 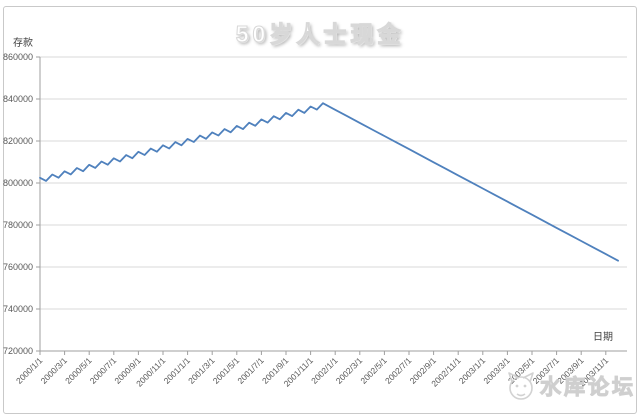 What do you see at coordinates (521, 386) in the screenshot?
I see `cat-face-icon` at bounding box center [521, 386].